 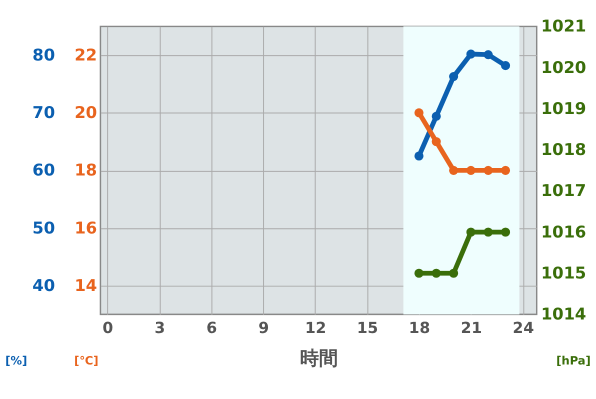 What do you see at coordinates (263, 328) in the screenshot?
I see `x-tick-label: 9` at bounding box center [263, 328].